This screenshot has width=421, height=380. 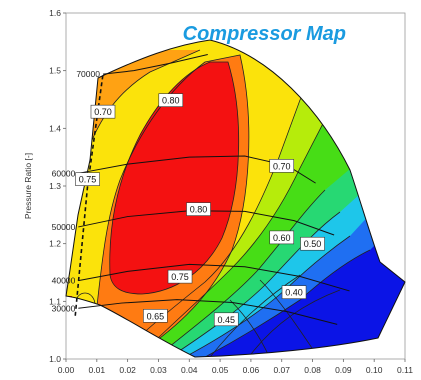 I want to click on y-axis-label: Pressure Ratio [-], so click(x=28, y=186).